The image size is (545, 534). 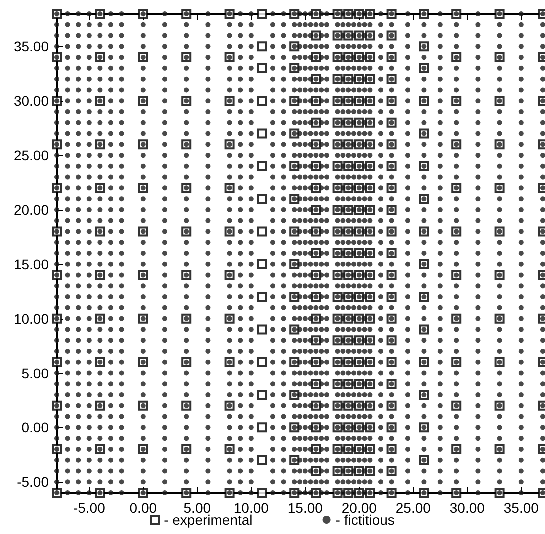 I want to click on x-tick-label: 30.00, so click(x=468, y=508).